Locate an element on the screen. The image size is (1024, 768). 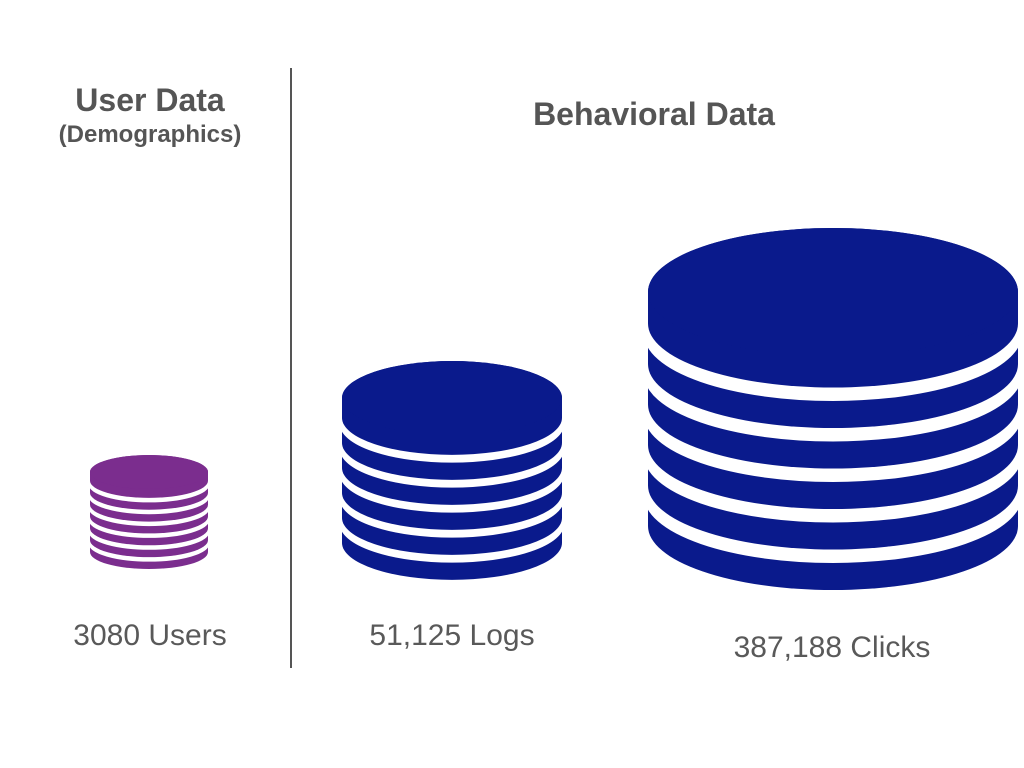
demographics-subtitle: (Demographics) is located at coordinates (150, 134).